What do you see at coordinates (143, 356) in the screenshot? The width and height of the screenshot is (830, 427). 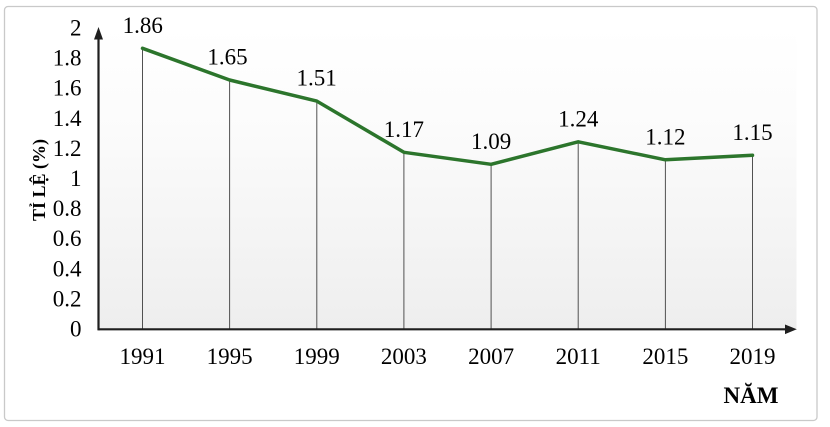 I see `svg-text: 1991` at bounding box center [143, 356].